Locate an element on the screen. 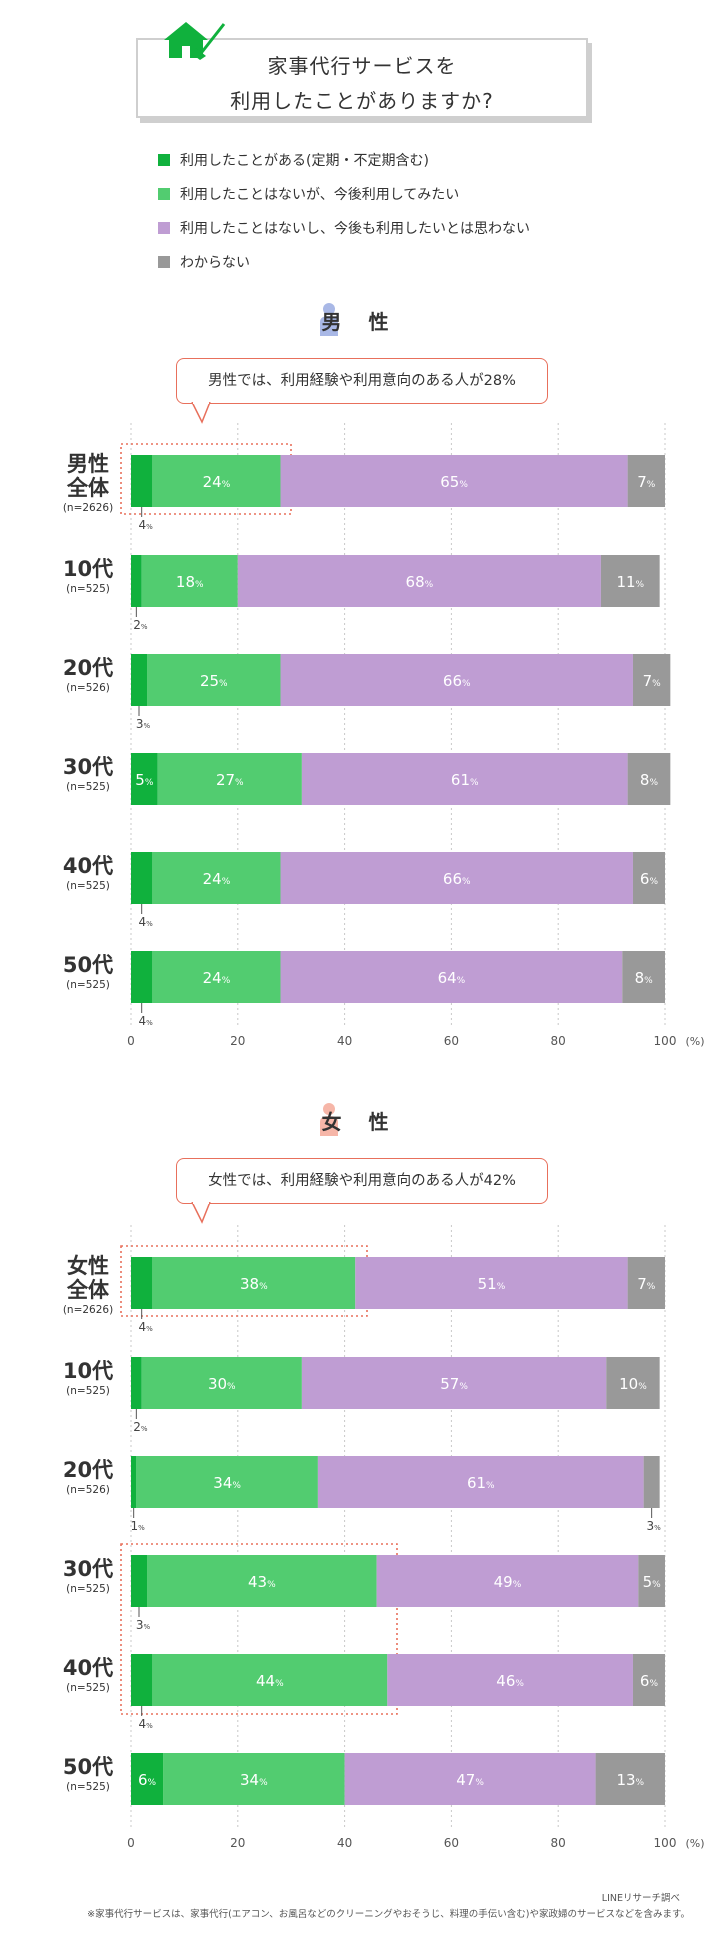  data-label: 38% is located at coordinates (254, 1284).